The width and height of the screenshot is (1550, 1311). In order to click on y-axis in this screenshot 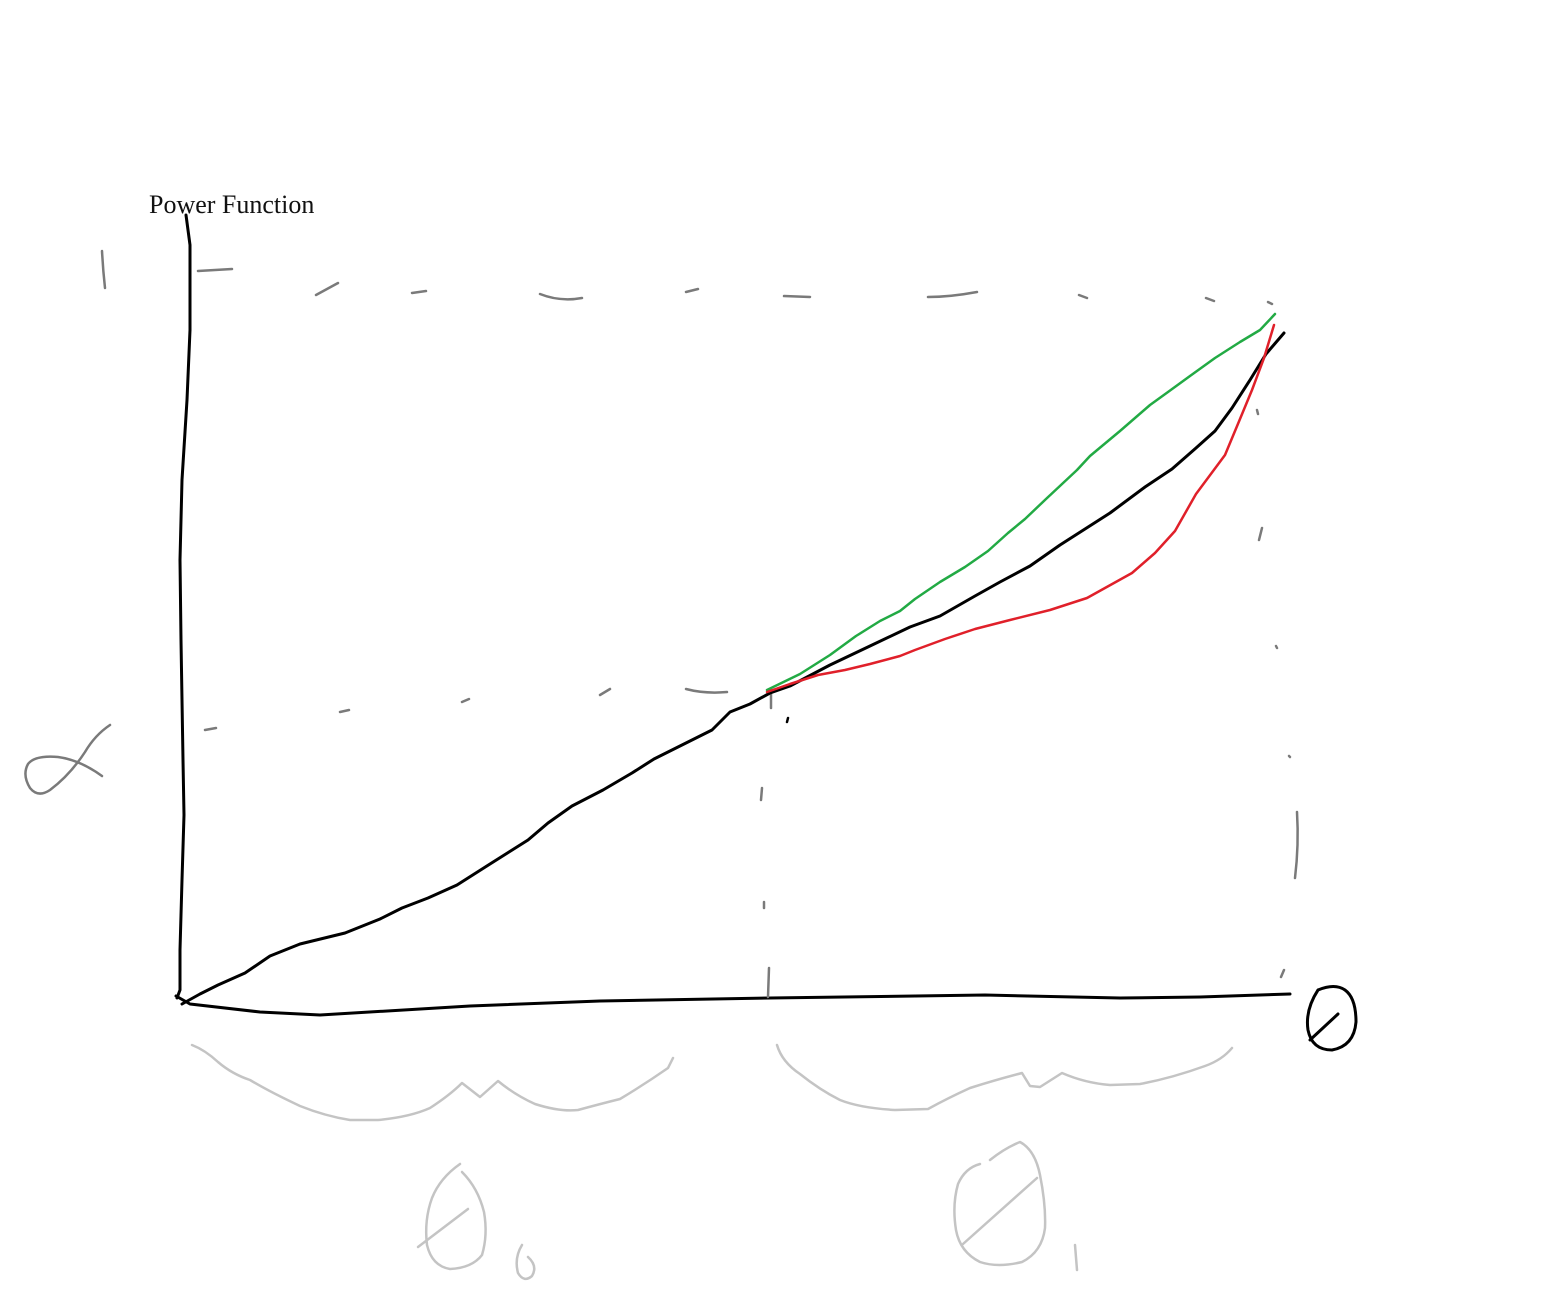, I will do `click(183, 606)`.